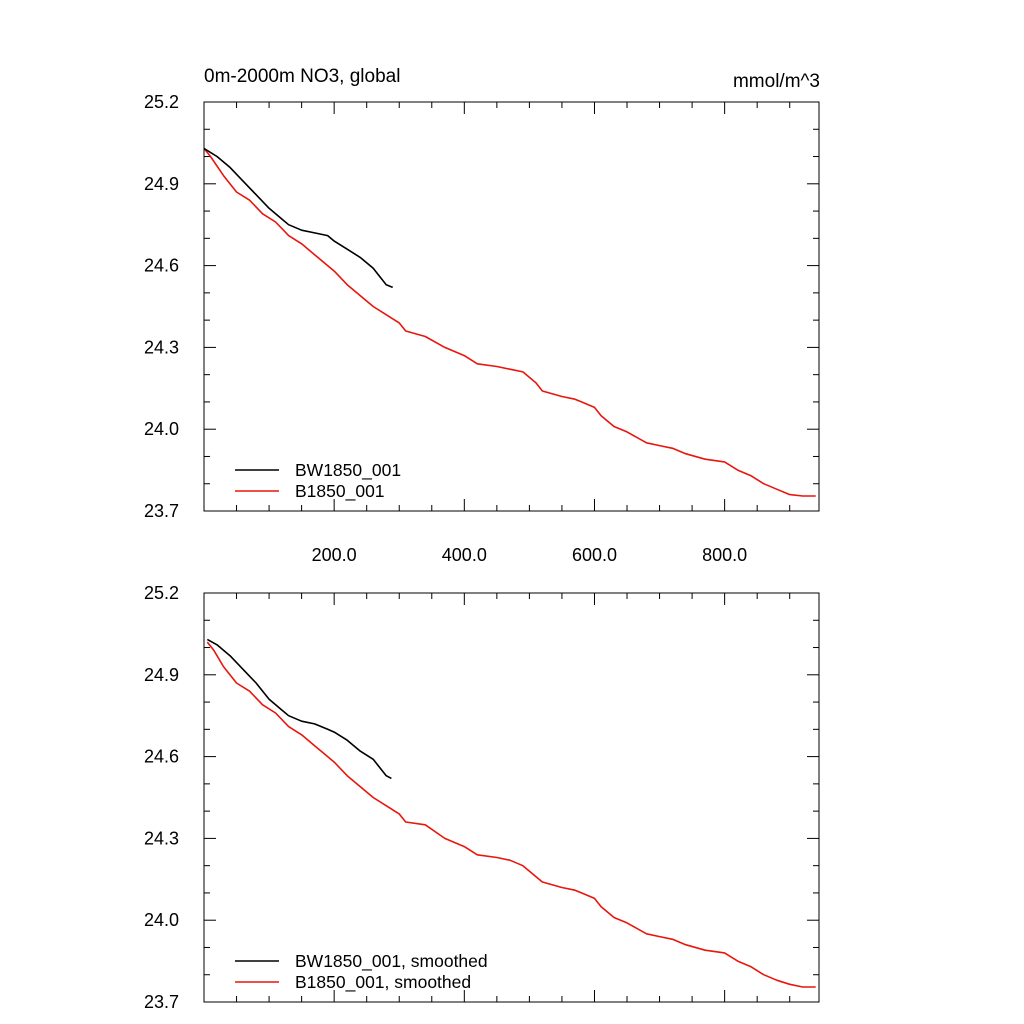  What do you see at coordinates (302, 76) in the screenshot?
I see `chart-title: 0m-2000m NO3, global` at bounding box center [302, 76].